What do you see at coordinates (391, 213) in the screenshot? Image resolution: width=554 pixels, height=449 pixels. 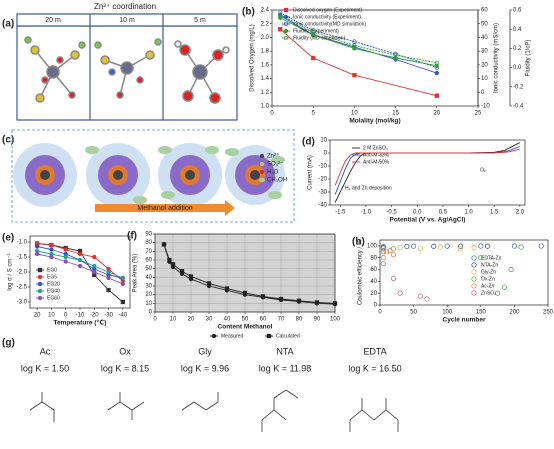 I see `x-tick-label: -0.5` at bounding box center [391, 213].